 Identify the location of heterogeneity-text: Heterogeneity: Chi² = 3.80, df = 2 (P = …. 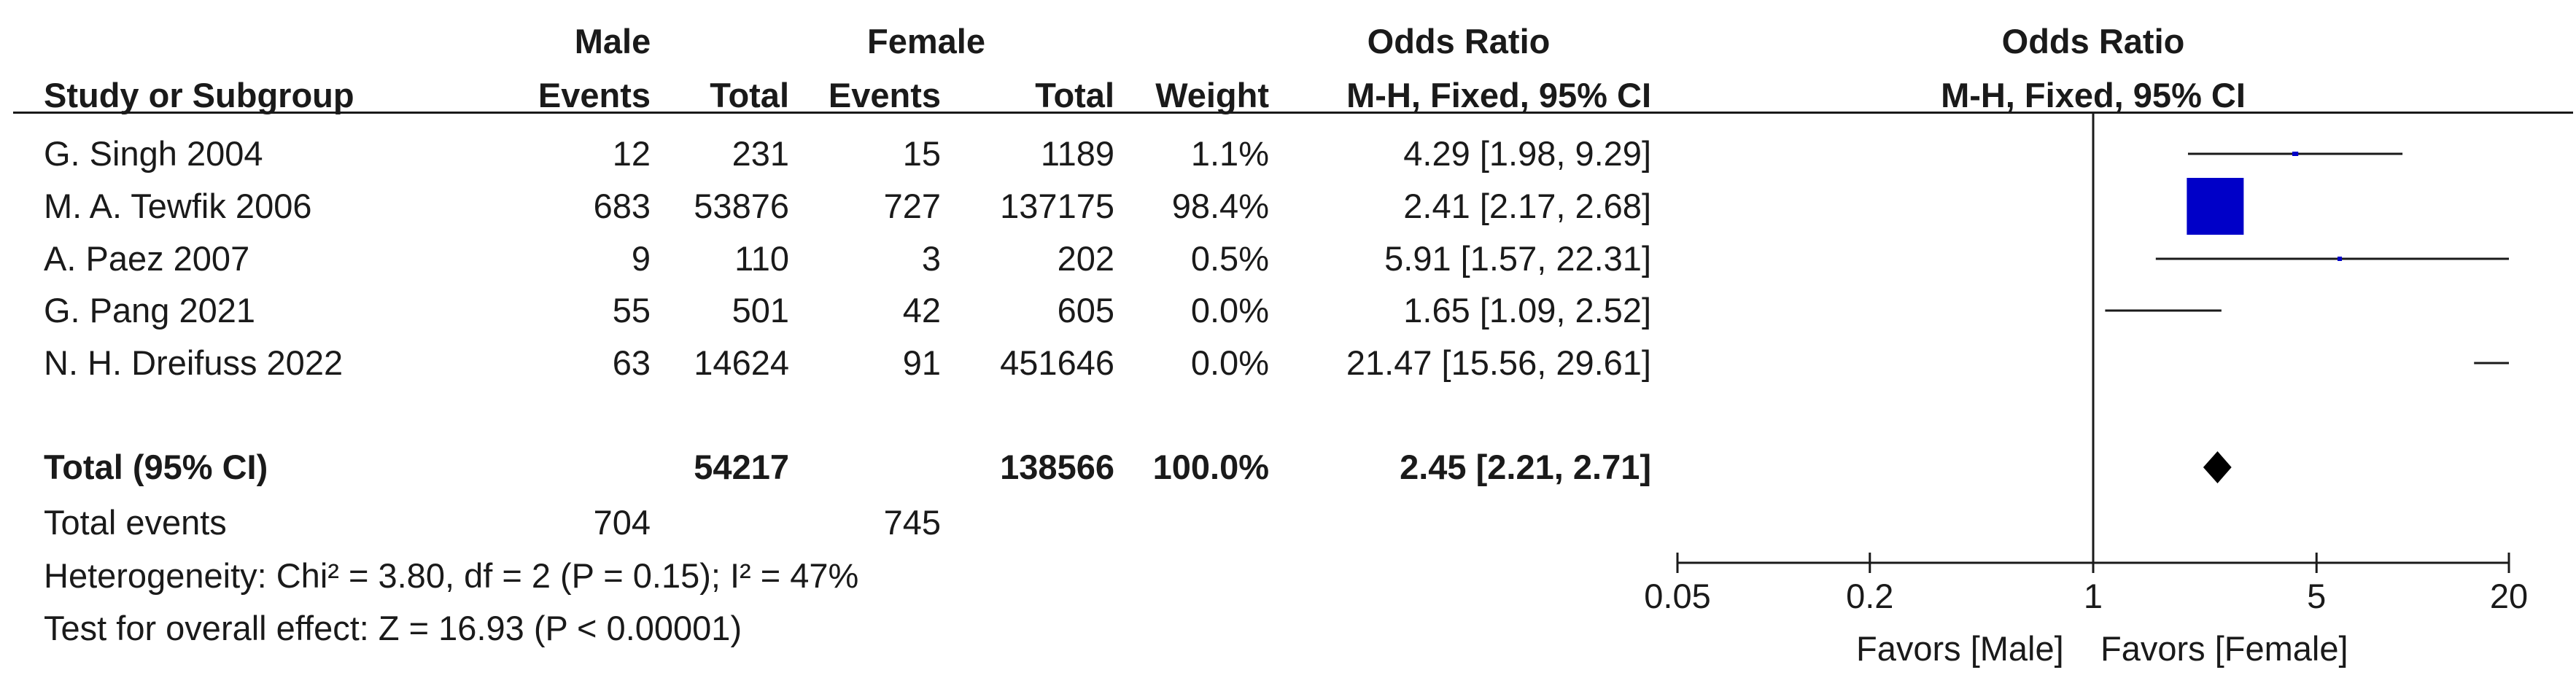
(451, 575).